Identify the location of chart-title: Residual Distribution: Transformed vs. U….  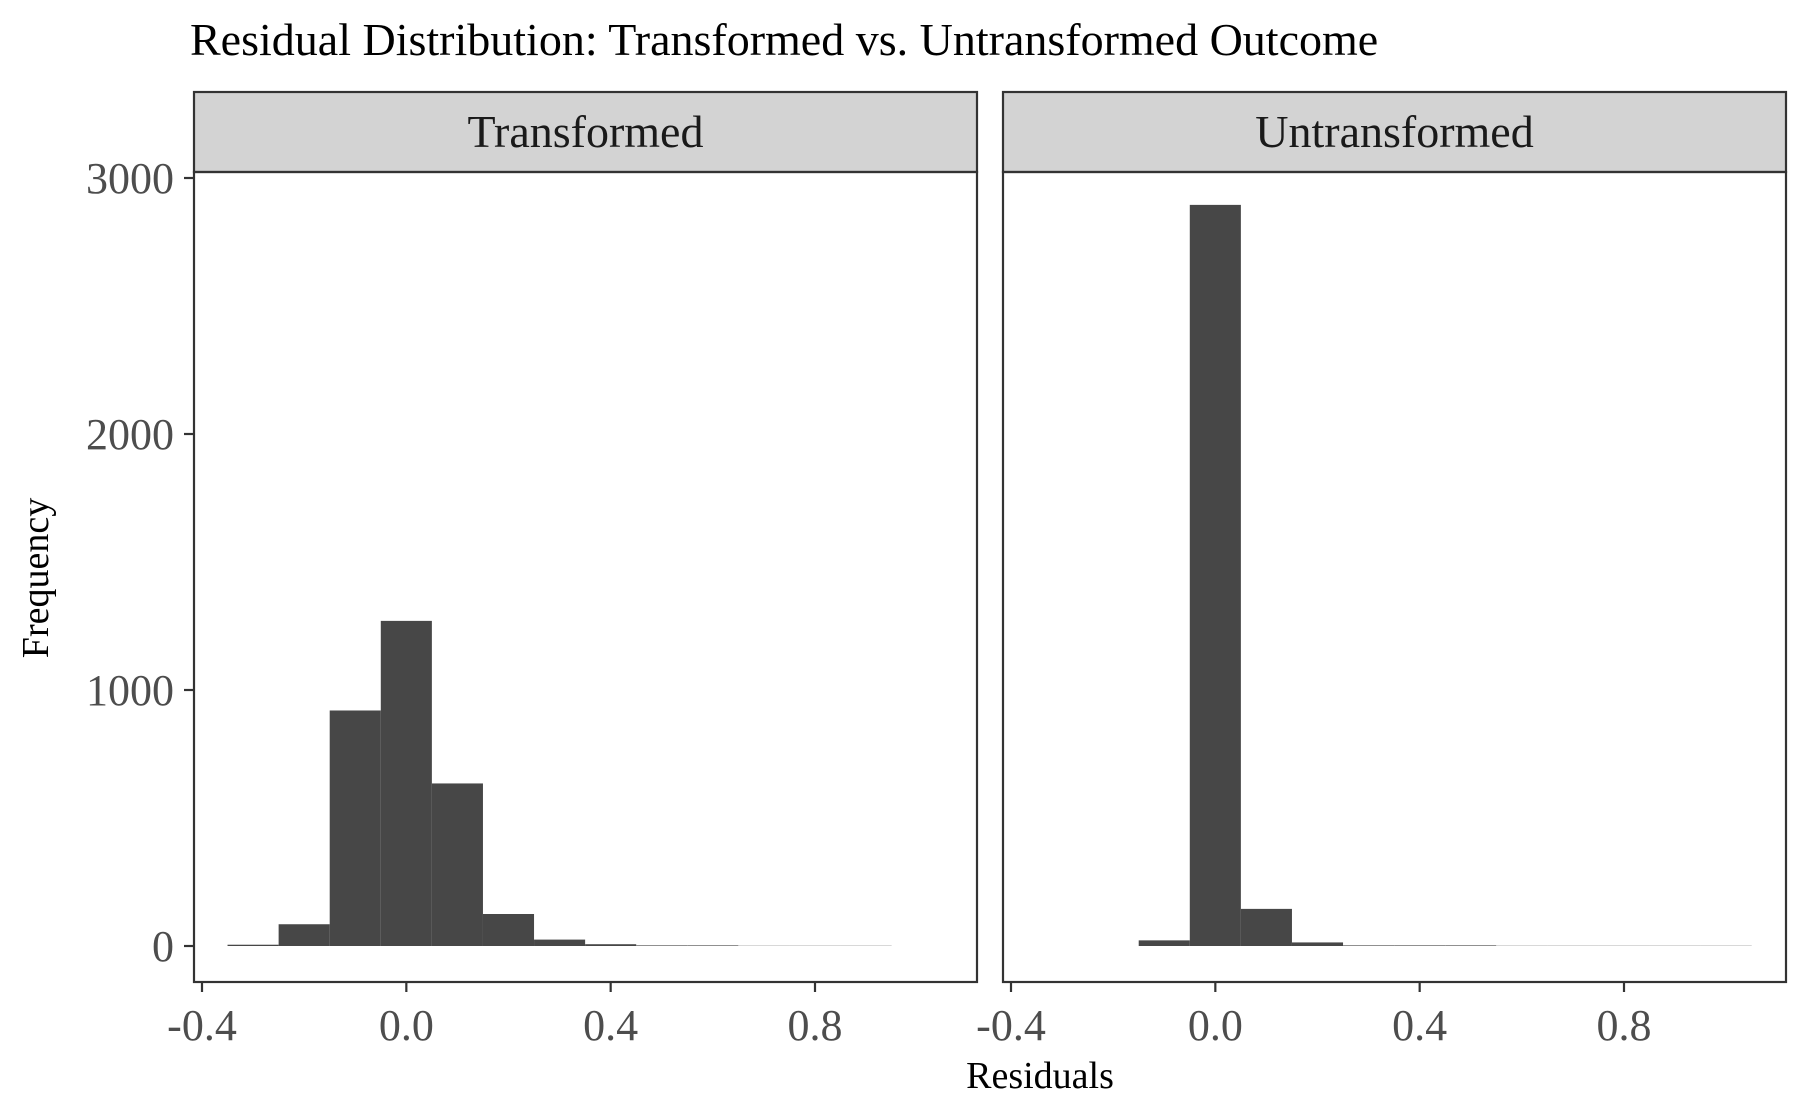
(784, 39).